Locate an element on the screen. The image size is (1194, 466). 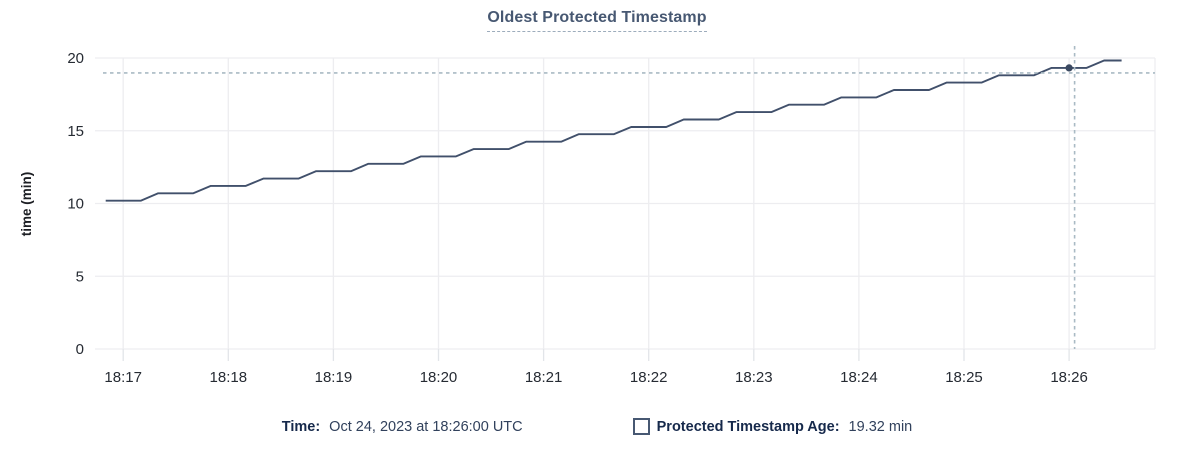
x-tick-label: 18:22 is located at coordinates (649, 377).